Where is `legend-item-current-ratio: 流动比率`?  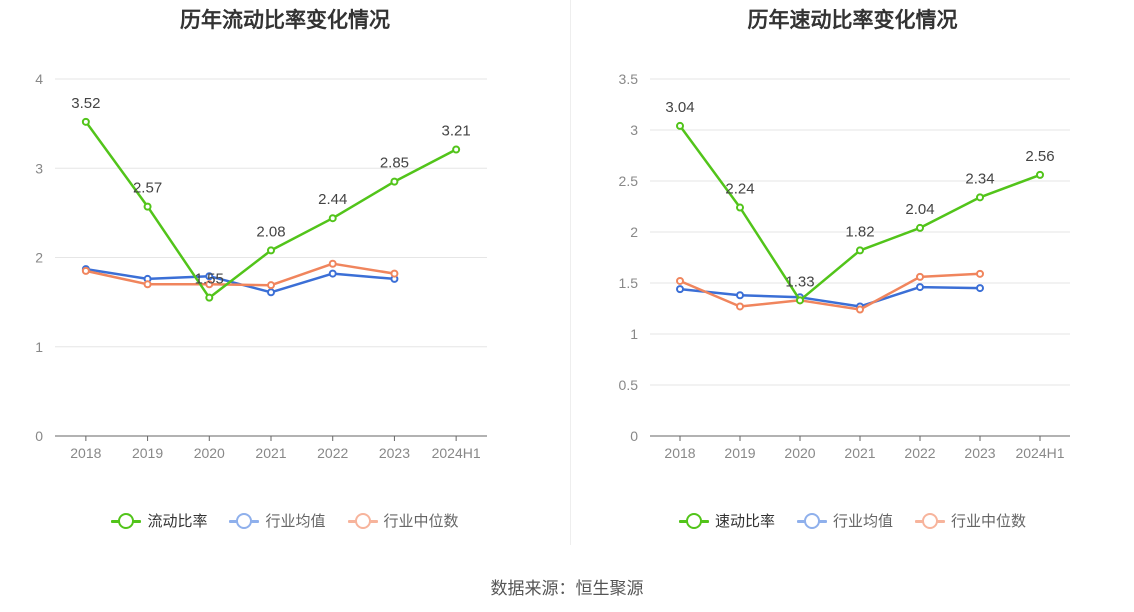
legend-item-current-ratio: 流动比率 is located at coordinates (159, 520).